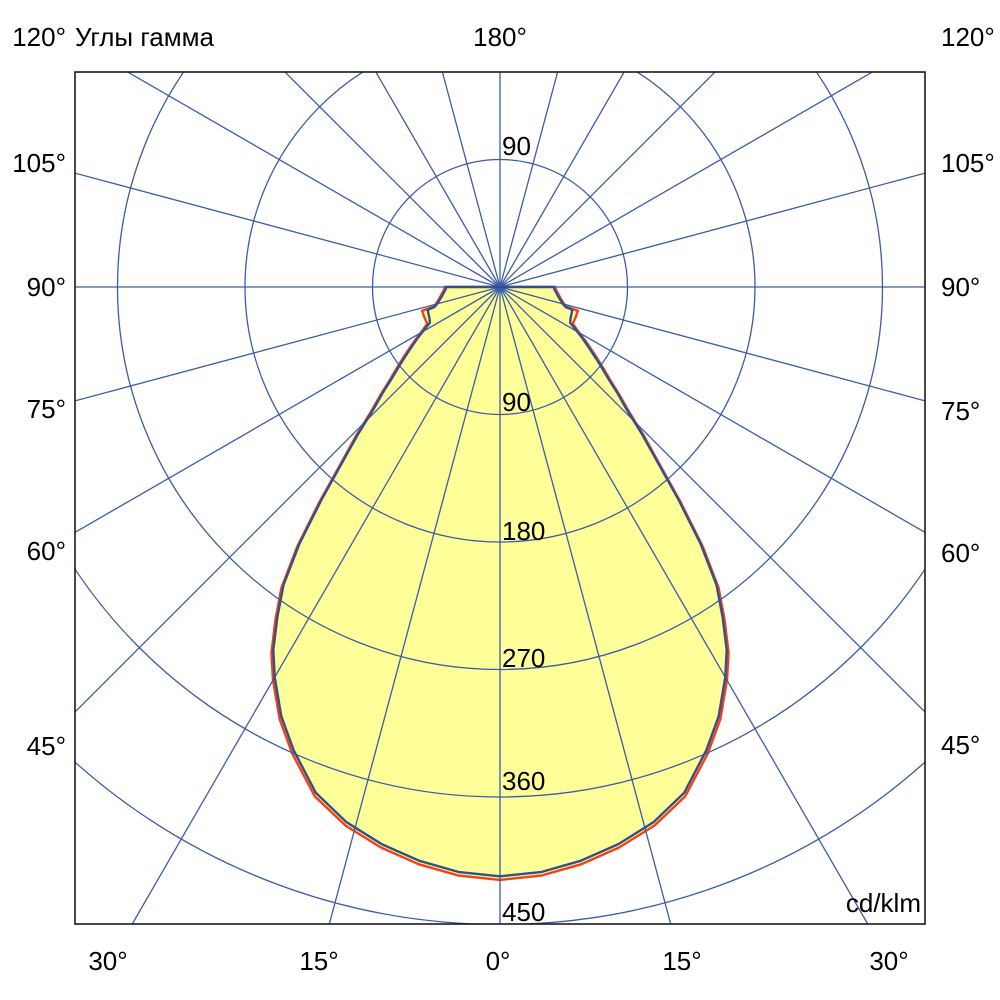 Image resolution: width=1000 pixels, height=1000 pixels. I want to click on gamma-label-right-75°: 75°, so click(960, 411).